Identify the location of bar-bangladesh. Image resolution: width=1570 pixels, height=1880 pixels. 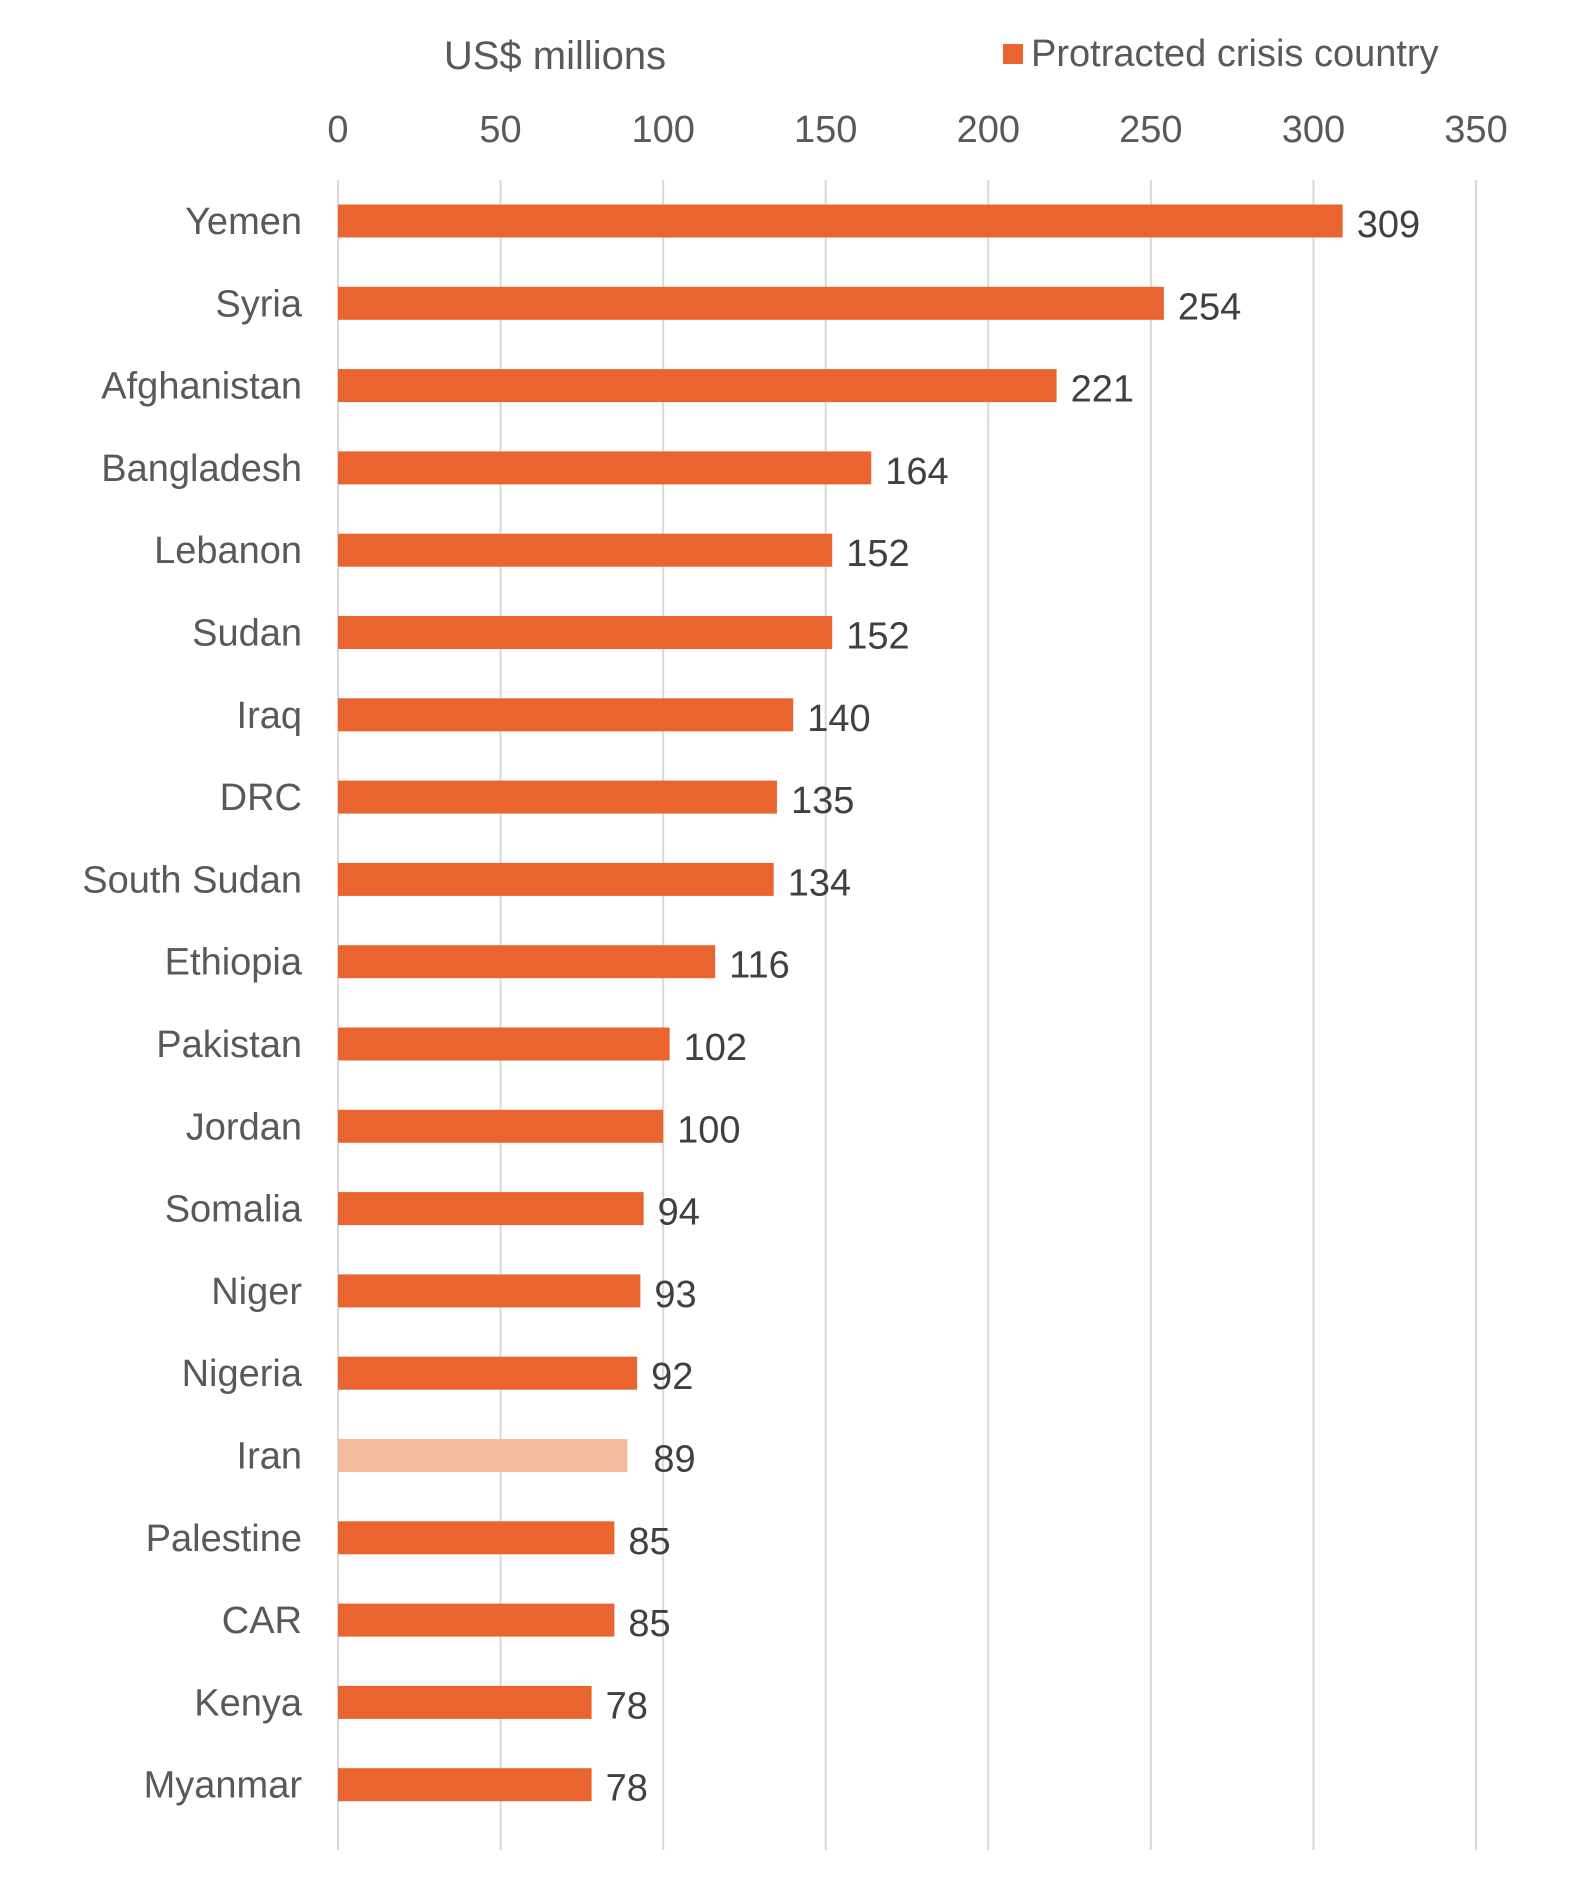
(605, 468).